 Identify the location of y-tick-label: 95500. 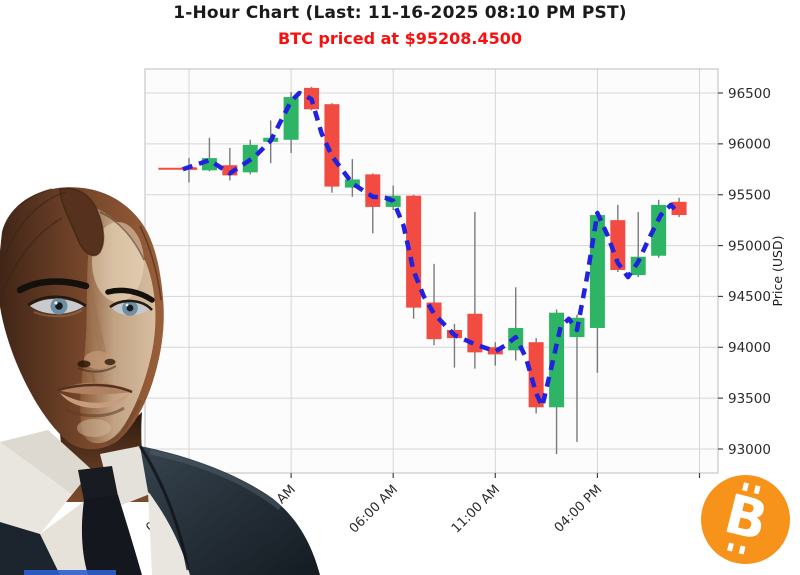
(749, 196).